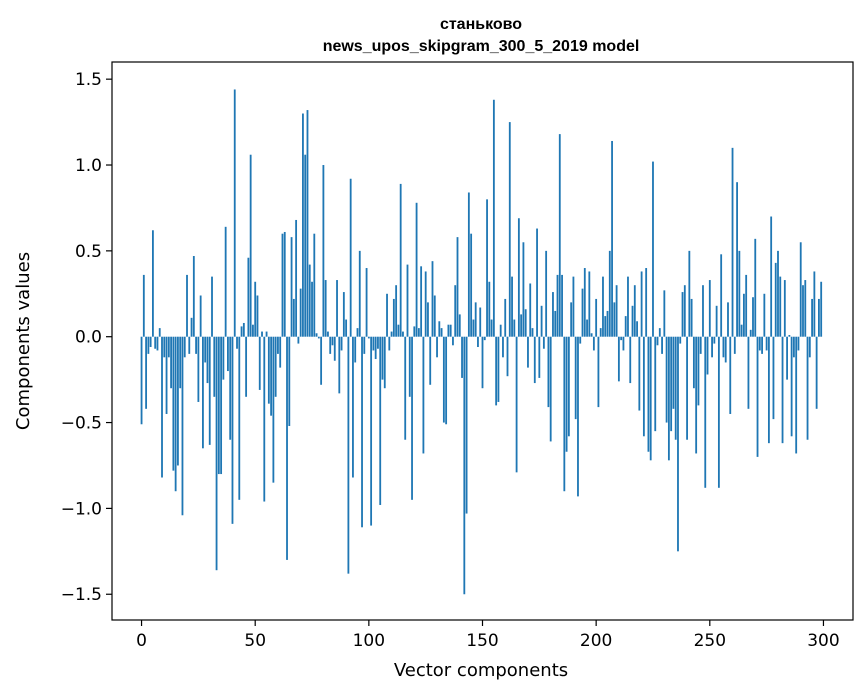  Describe the element at coordinates (81, 595) in the screenshot. I see `y-tick-label: −1.5` at that location.